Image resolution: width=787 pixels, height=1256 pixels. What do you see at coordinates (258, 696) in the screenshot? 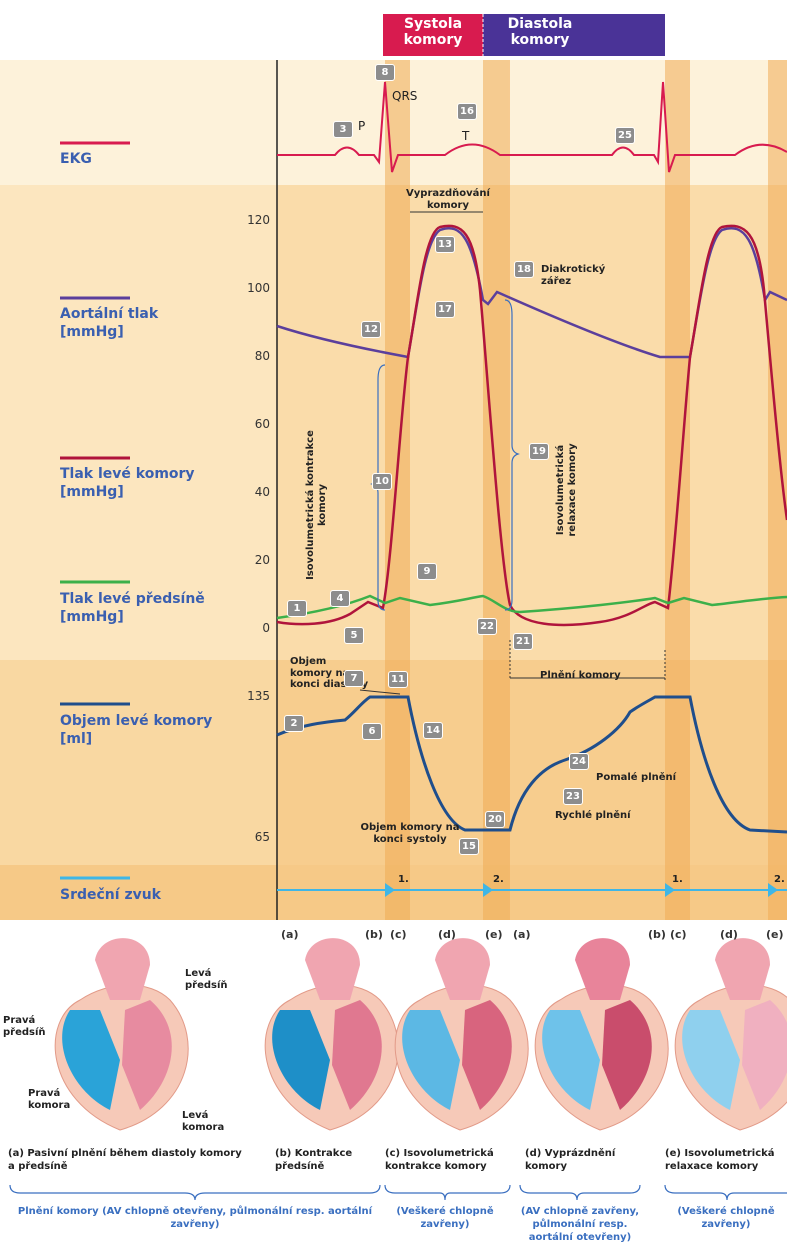
I see `volume-tick-label: 135` at bounding box center [258, 696].